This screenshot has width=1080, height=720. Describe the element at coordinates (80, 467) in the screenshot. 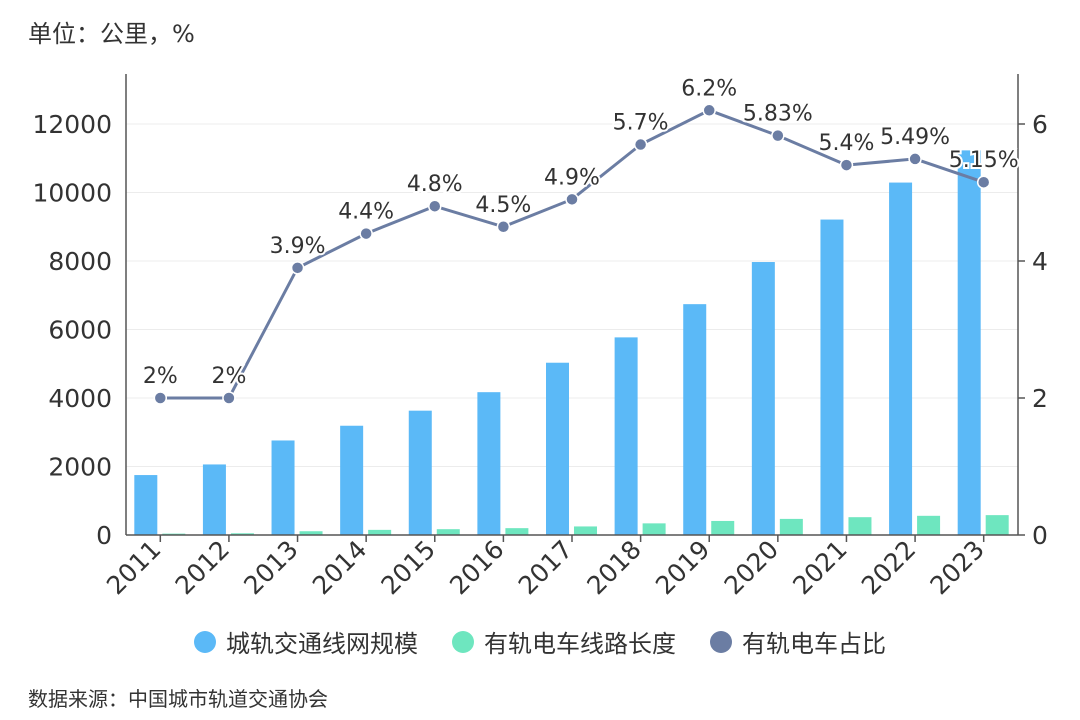

I see `left-tick-label: 2000` at that location.